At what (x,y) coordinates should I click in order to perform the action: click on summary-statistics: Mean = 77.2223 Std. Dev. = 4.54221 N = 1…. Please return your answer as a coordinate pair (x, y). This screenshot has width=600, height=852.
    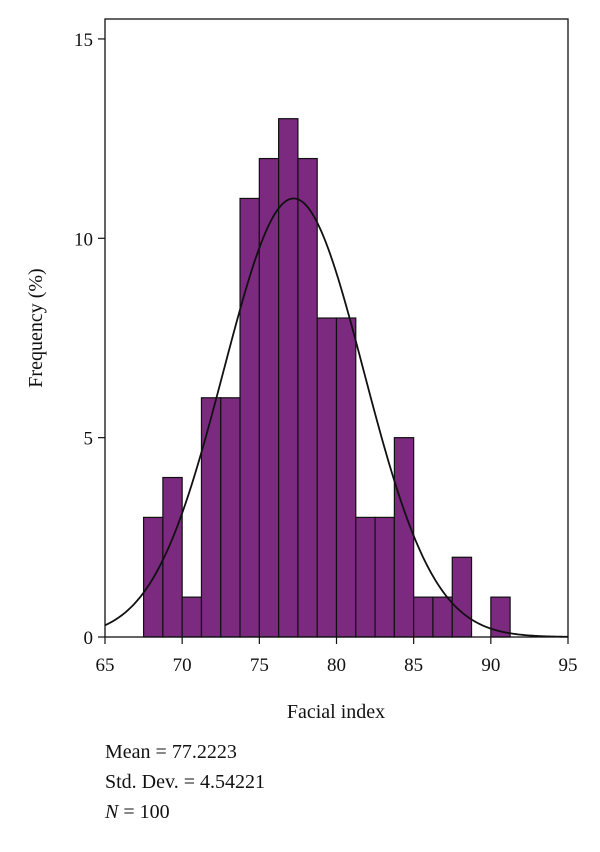
    Looking at the image, I should click on (185, 782).